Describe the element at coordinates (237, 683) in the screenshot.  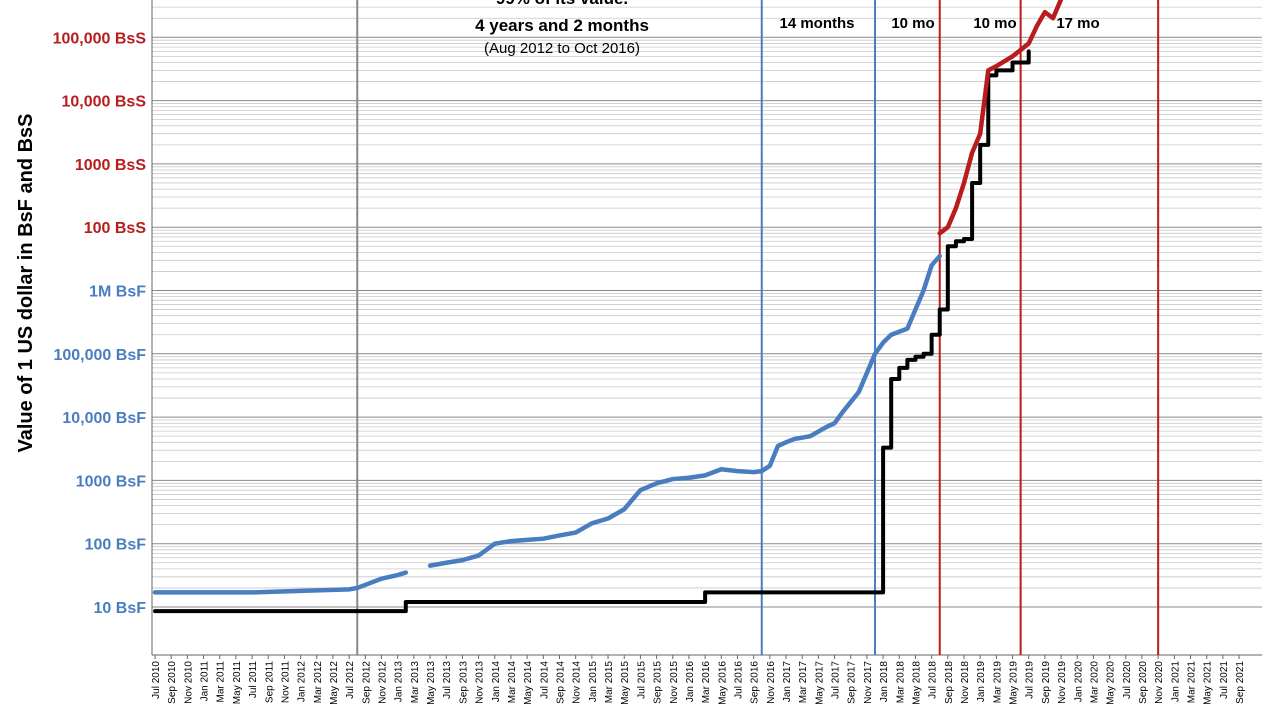
I see `x-tick-label: May 2011` at that location.